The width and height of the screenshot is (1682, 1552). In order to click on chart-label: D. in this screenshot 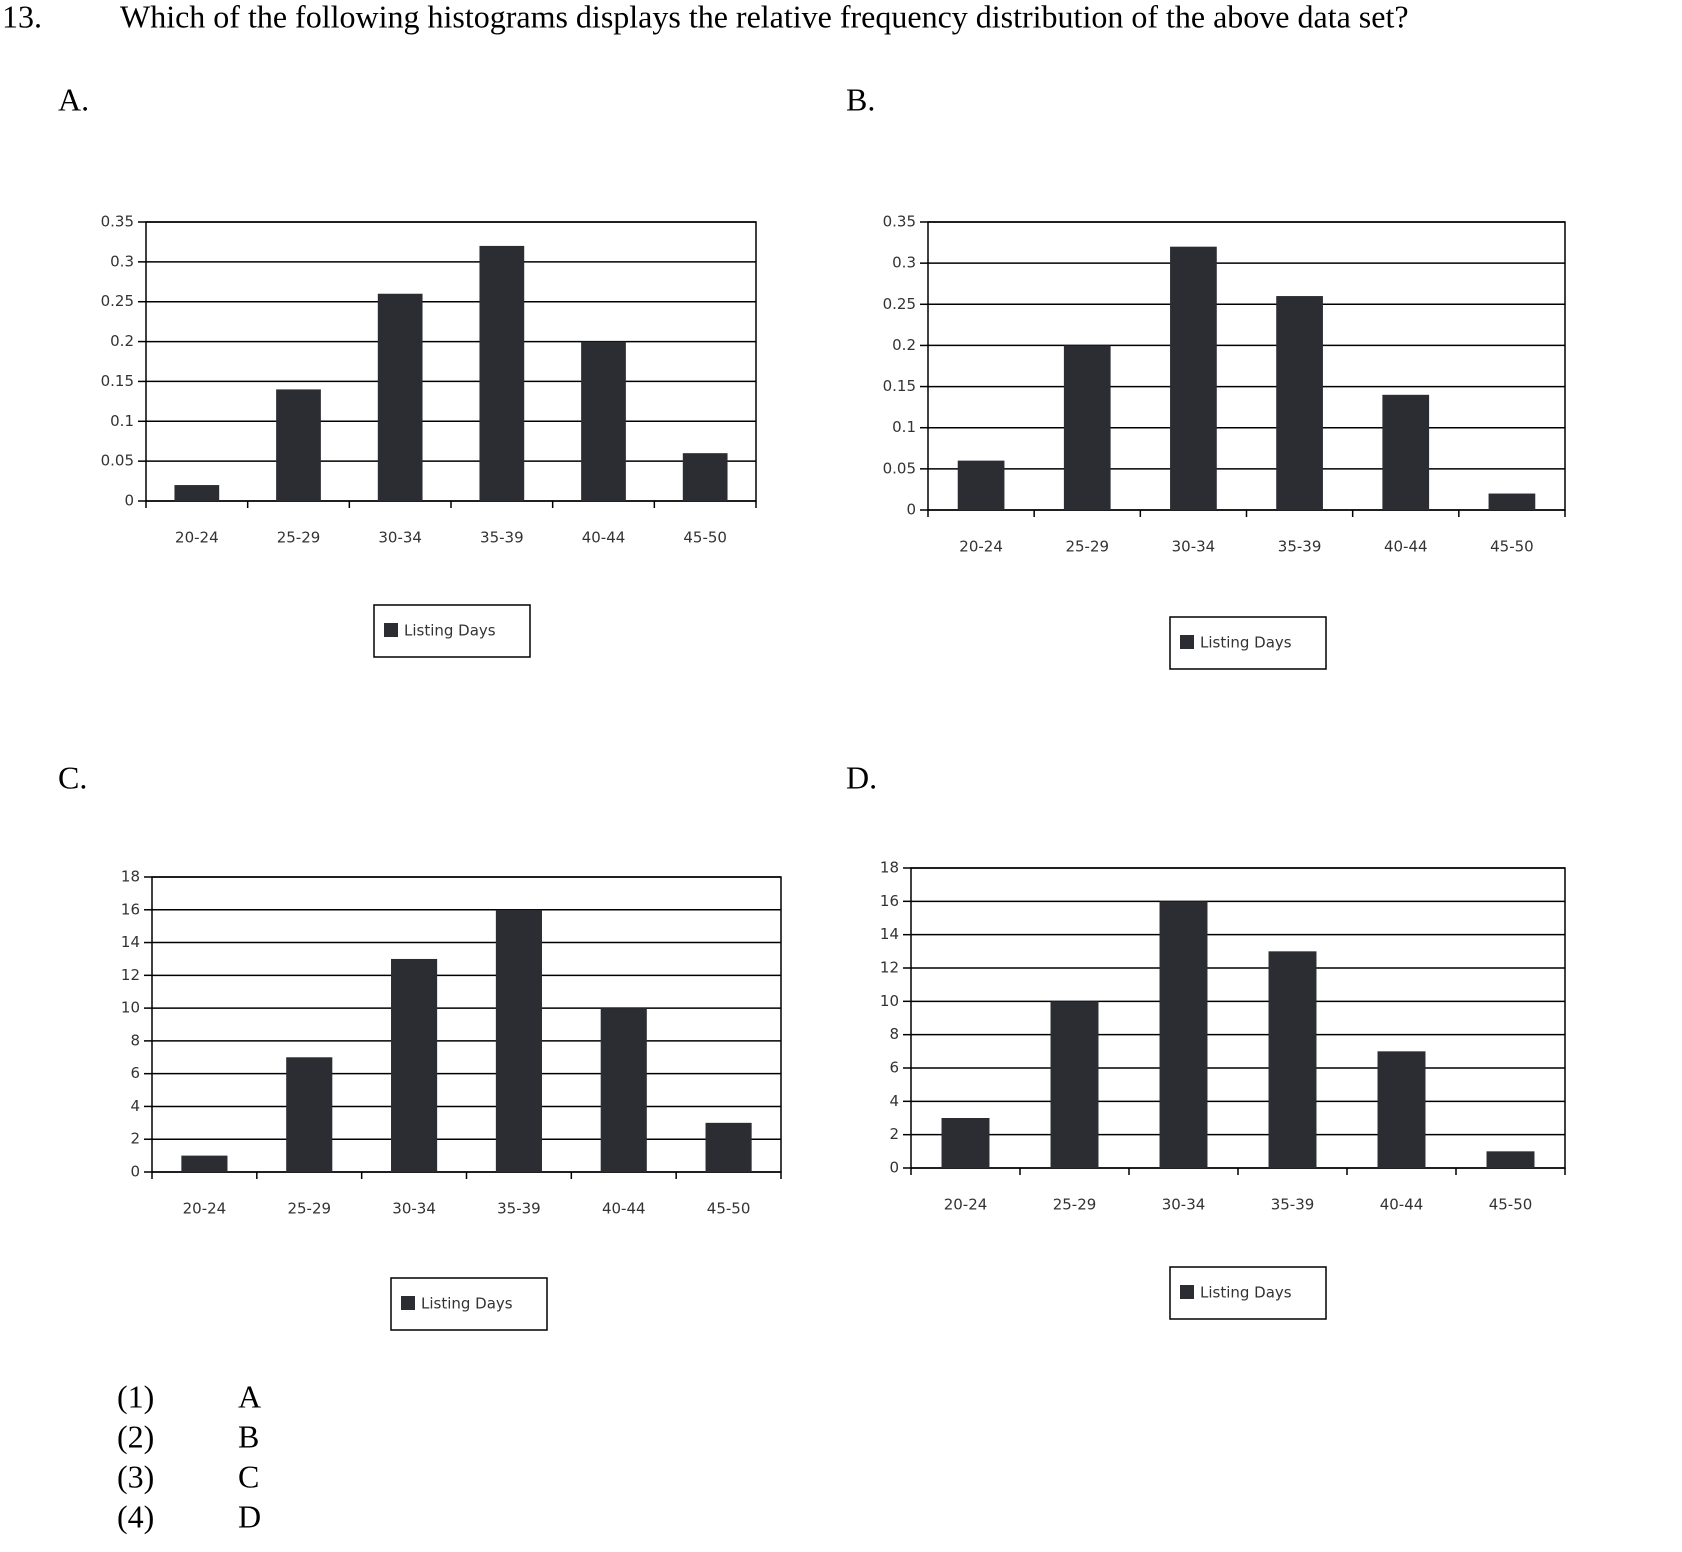, I will do `click(861, 777)`.